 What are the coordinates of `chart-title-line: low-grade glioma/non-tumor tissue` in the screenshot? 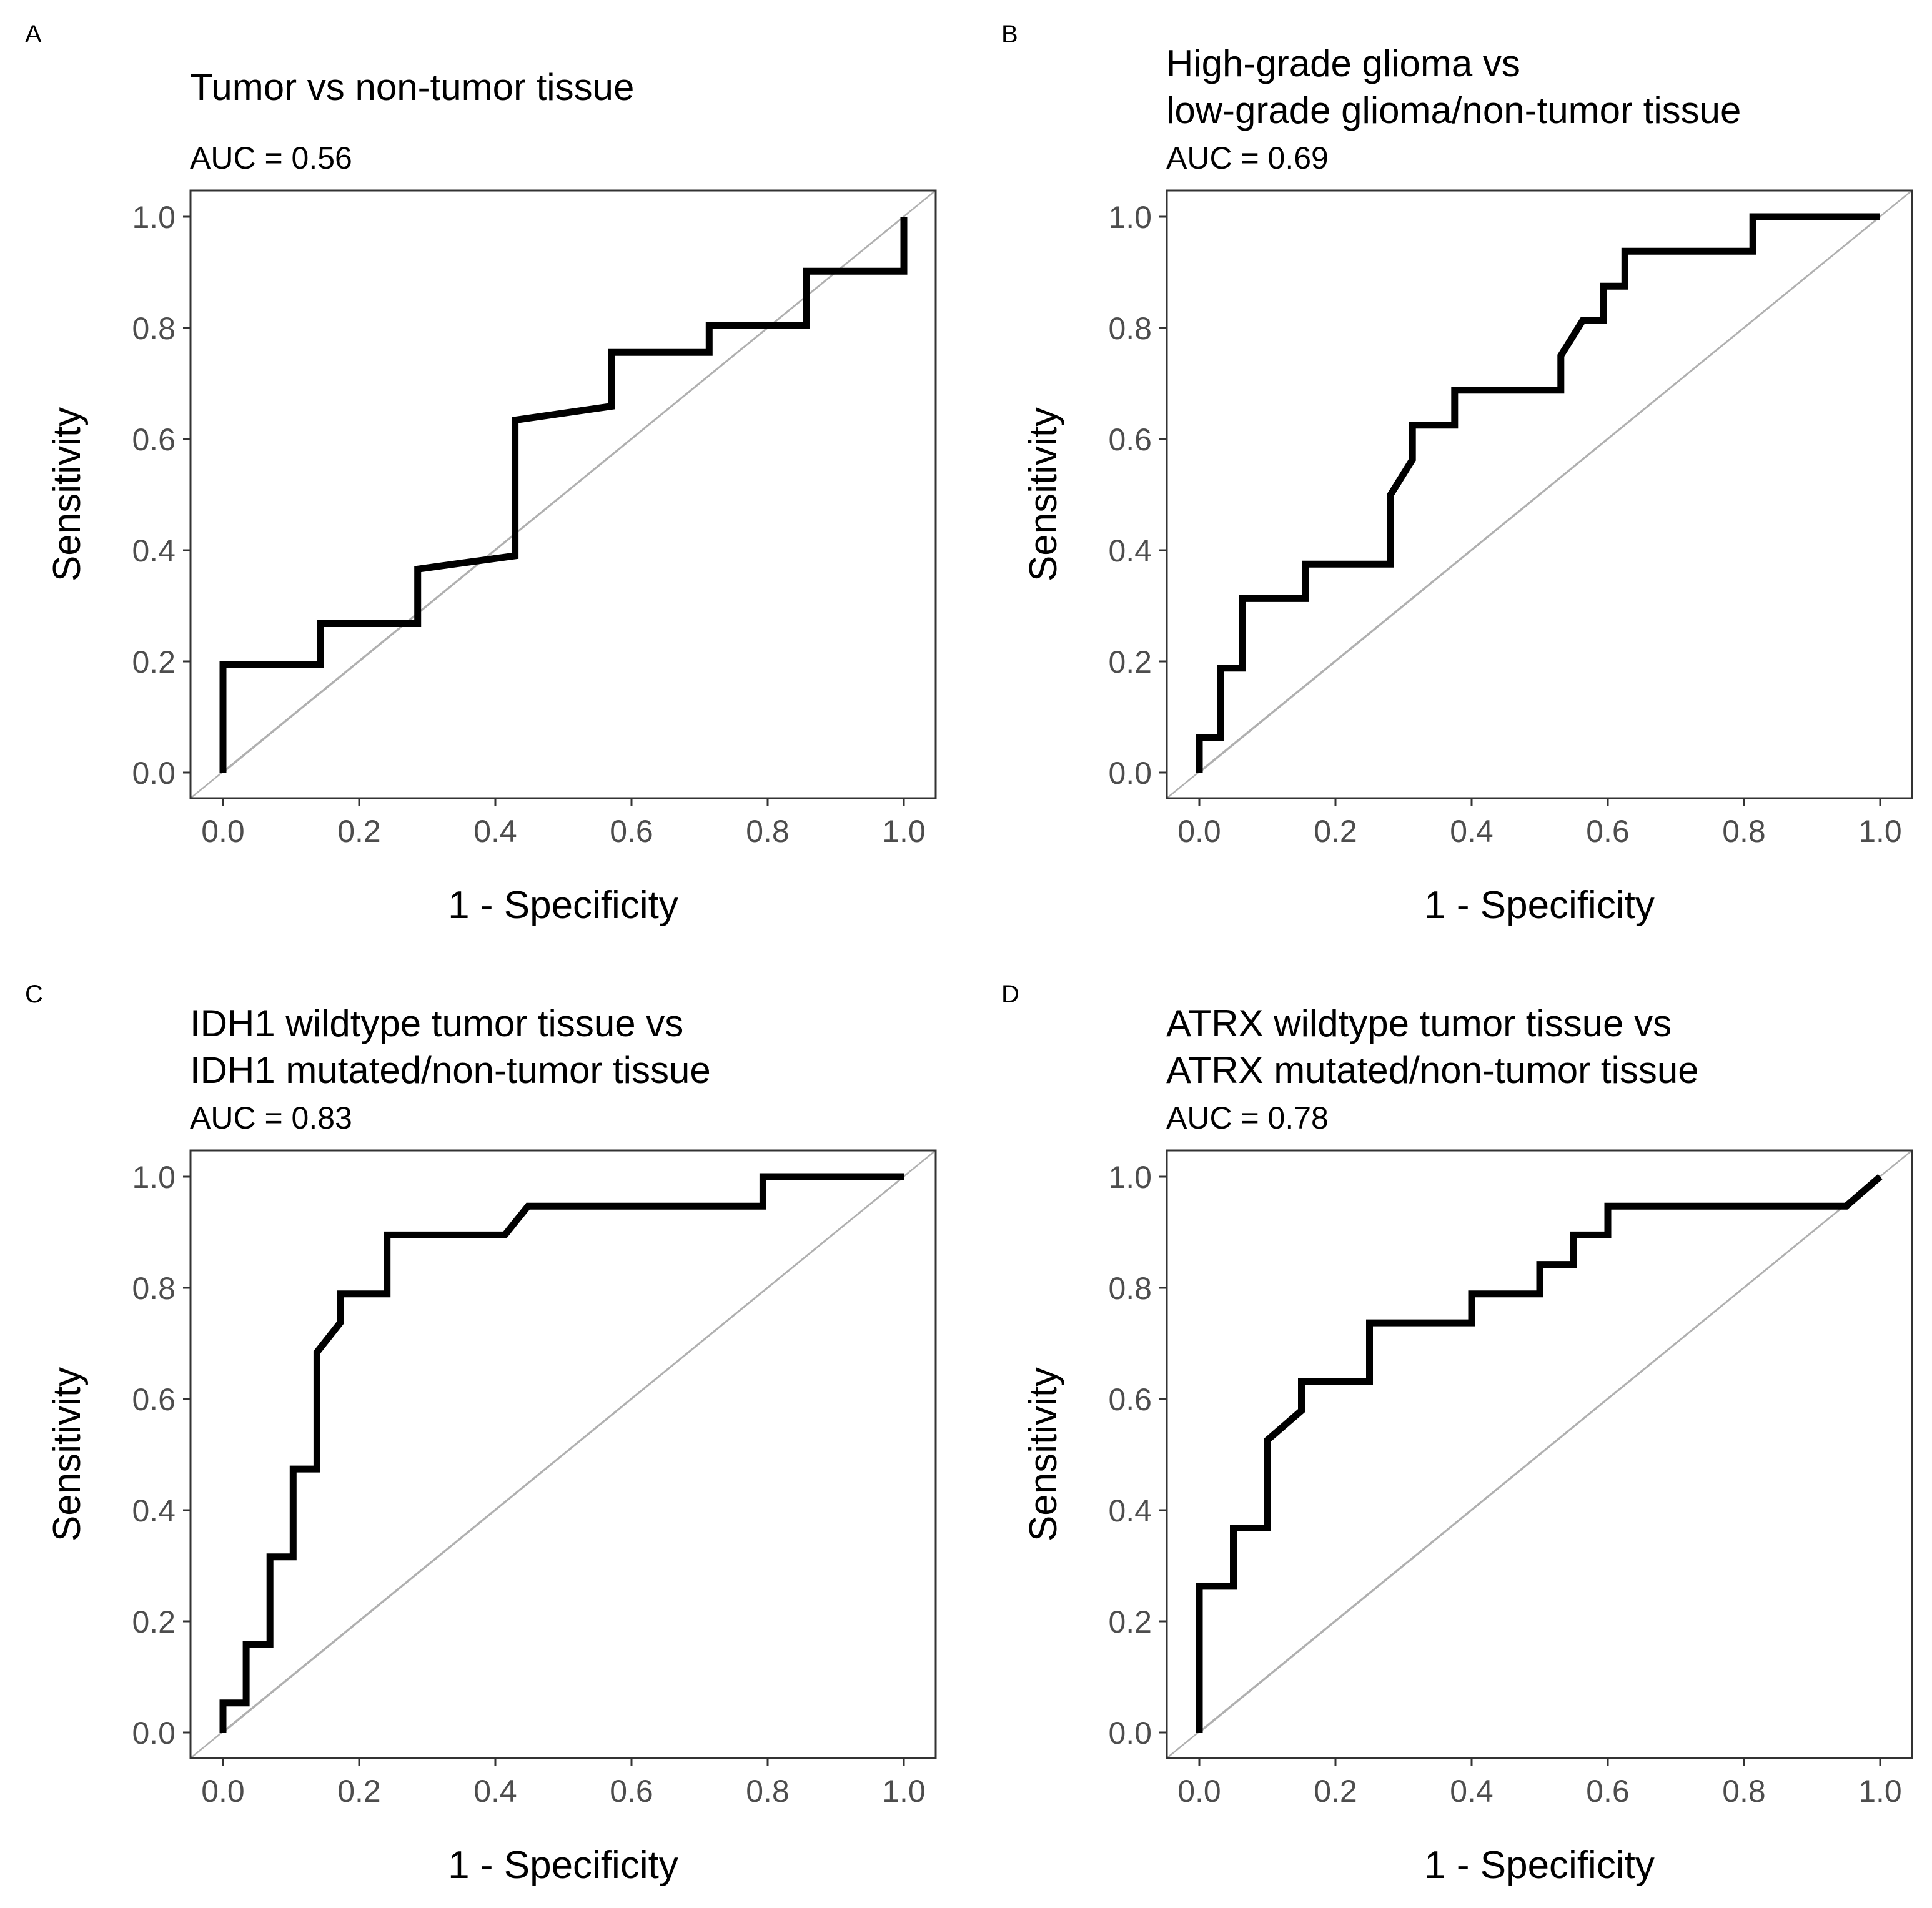 It's located at (1453, 110).